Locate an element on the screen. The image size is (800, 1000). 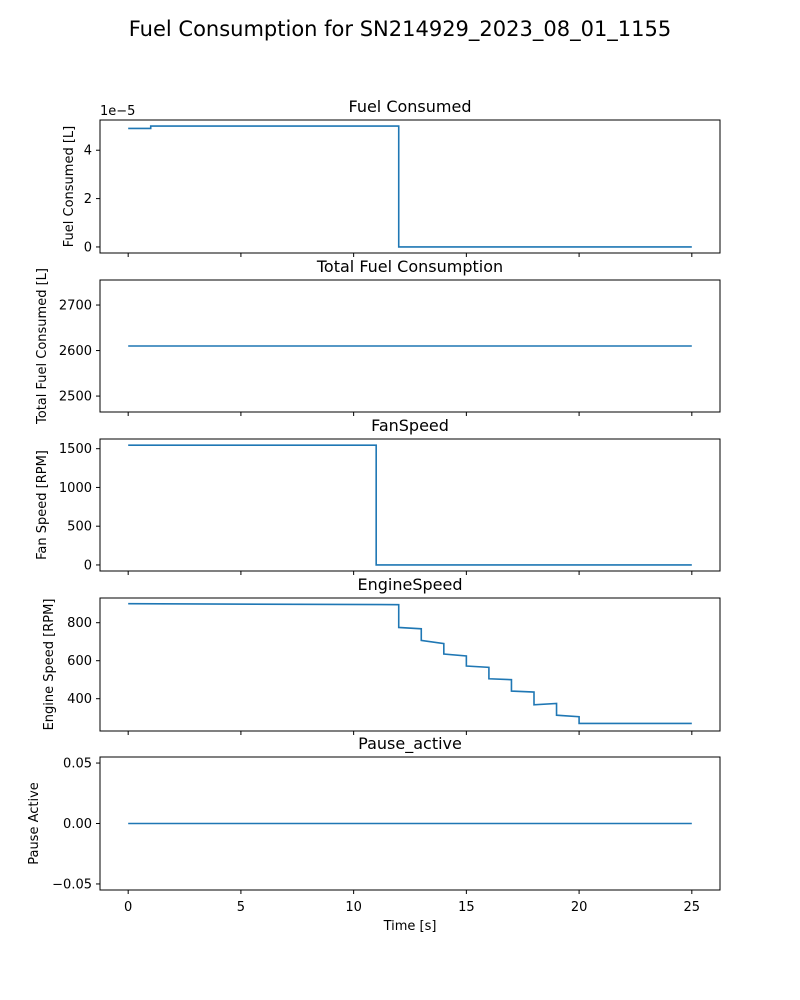
y-tick-label: 0.00 is located at coordinates (77, 824).